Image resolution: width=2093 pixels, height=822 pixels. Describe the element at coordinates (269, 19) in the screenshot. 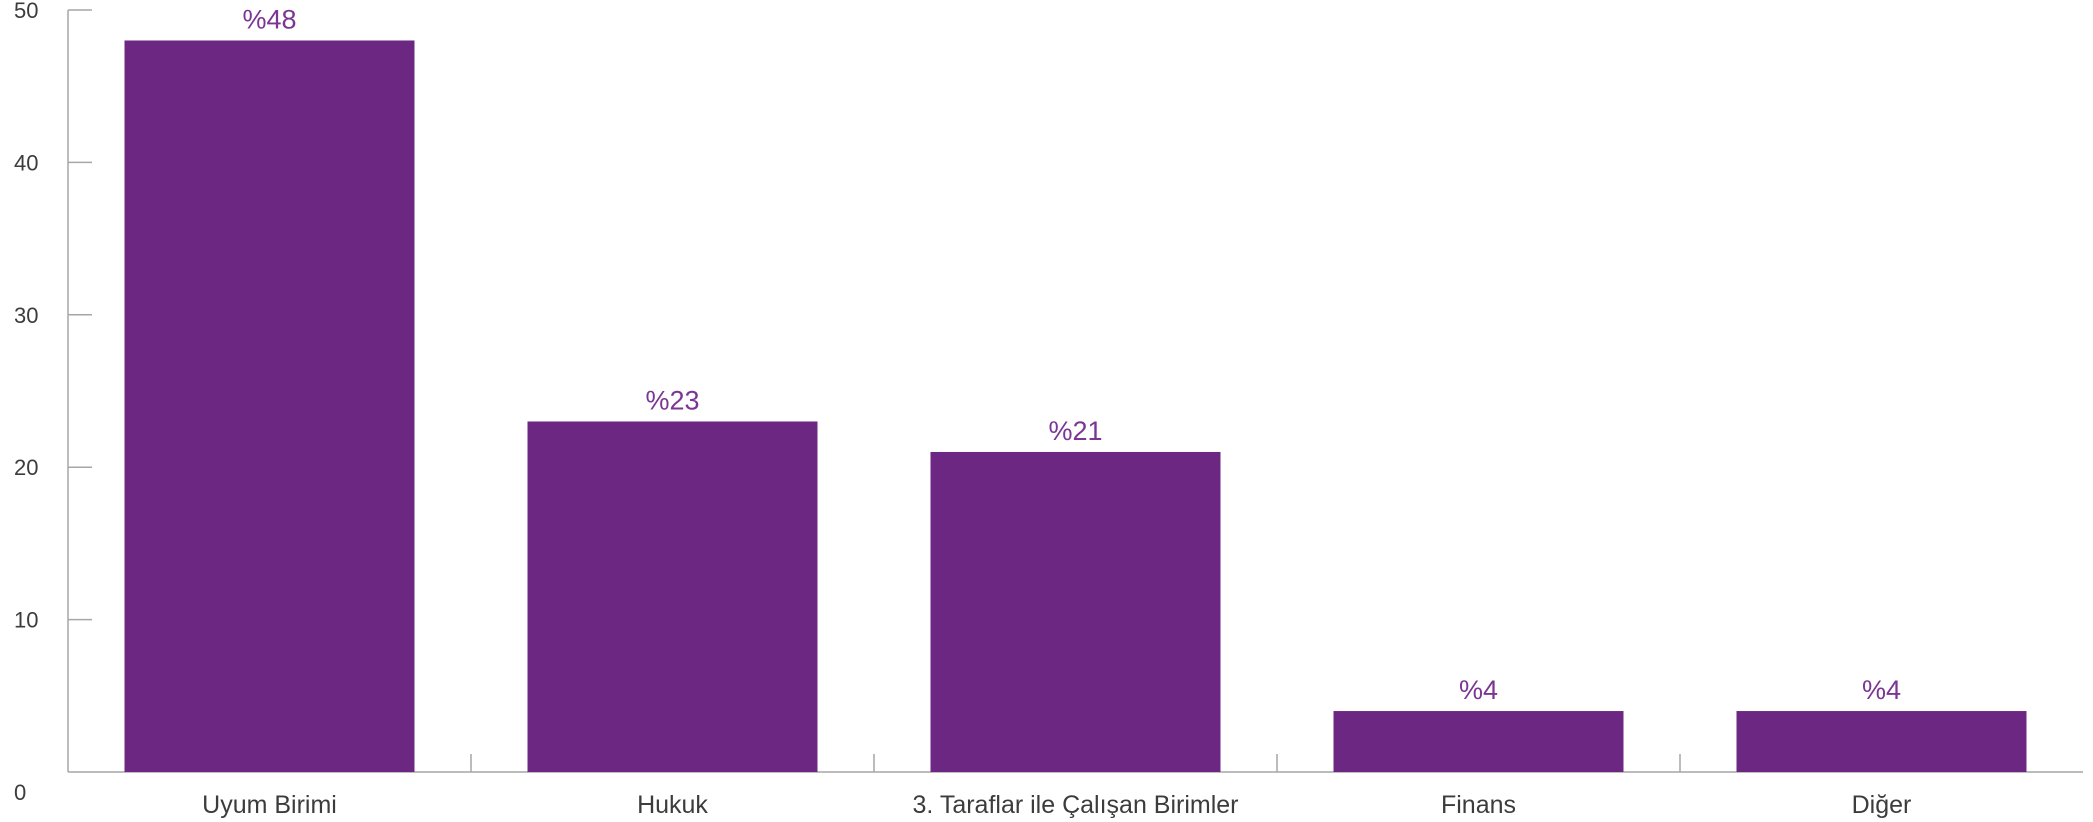

I see `bar-data-label: %48` at that location.